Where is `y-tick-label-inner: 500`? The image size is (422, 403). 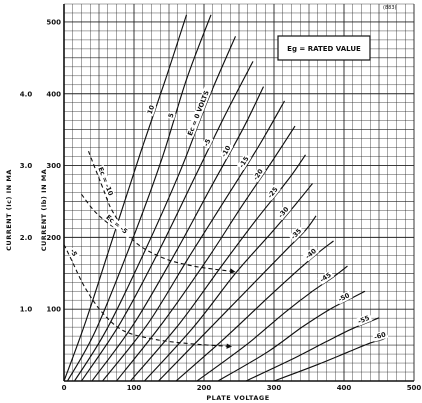
y-tick-label-inner: 500 is located at coordinates (53, 22).